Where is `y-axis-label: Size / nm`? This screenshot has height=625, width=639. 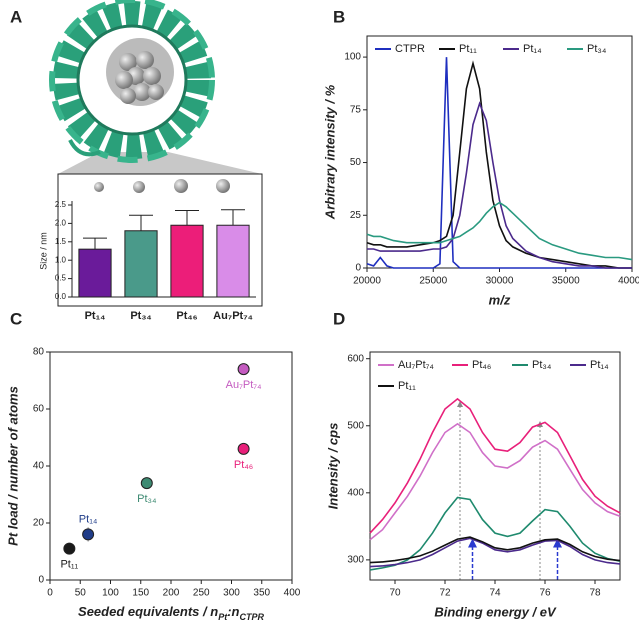 y-axis-label: Size / nm is located at coordinates (43, 251).